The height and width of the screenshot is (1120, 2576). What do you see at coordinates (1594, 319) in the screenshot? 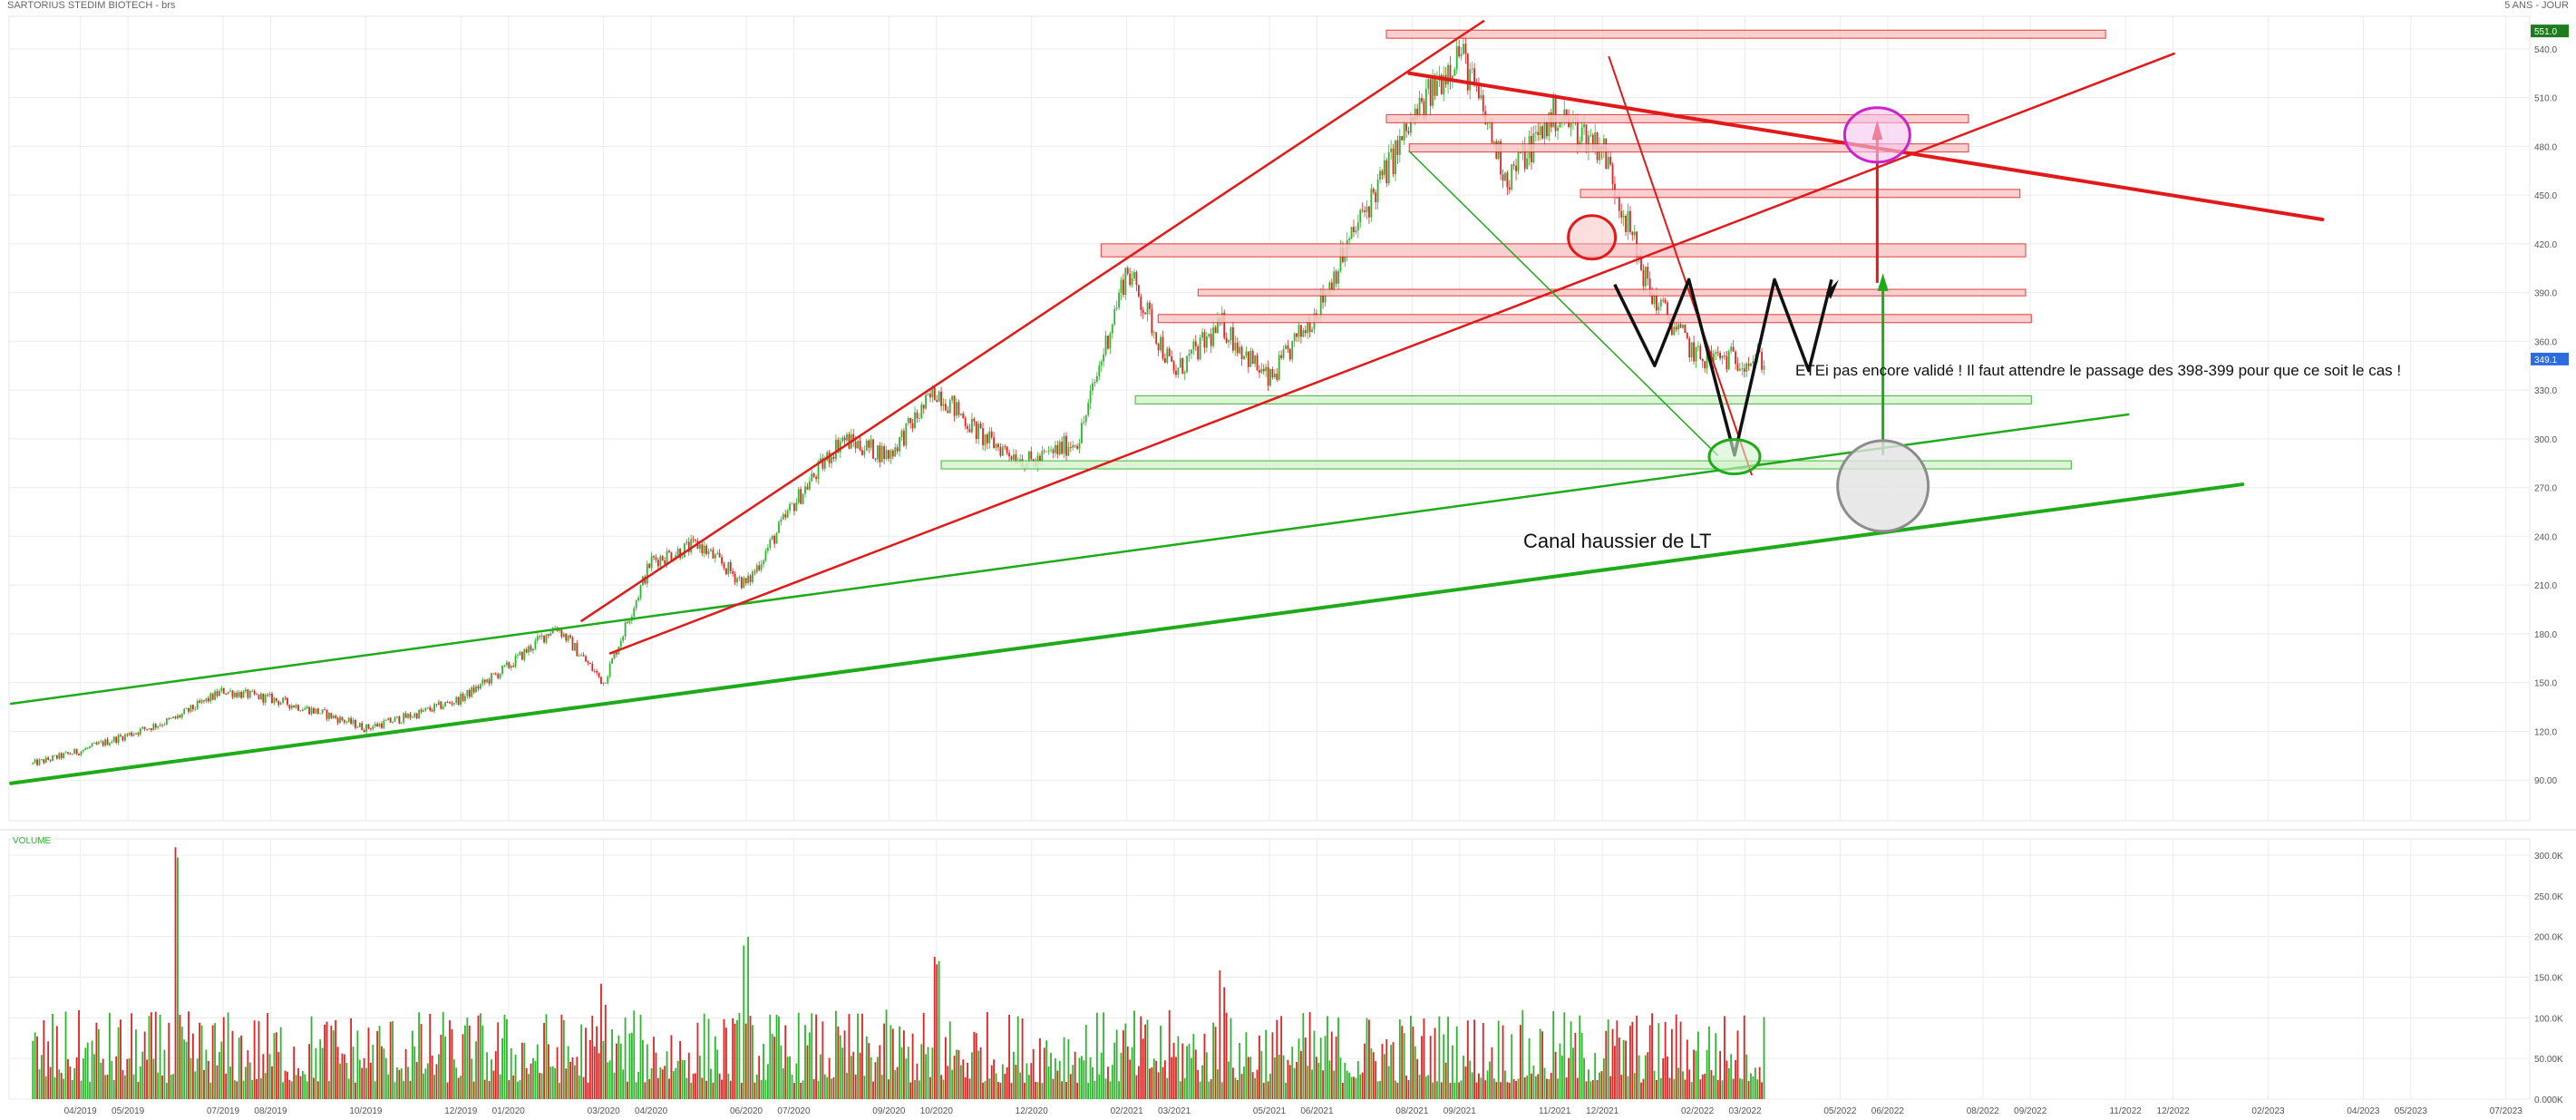
I see `resistance-zone` at bounding box center [1594, 319].